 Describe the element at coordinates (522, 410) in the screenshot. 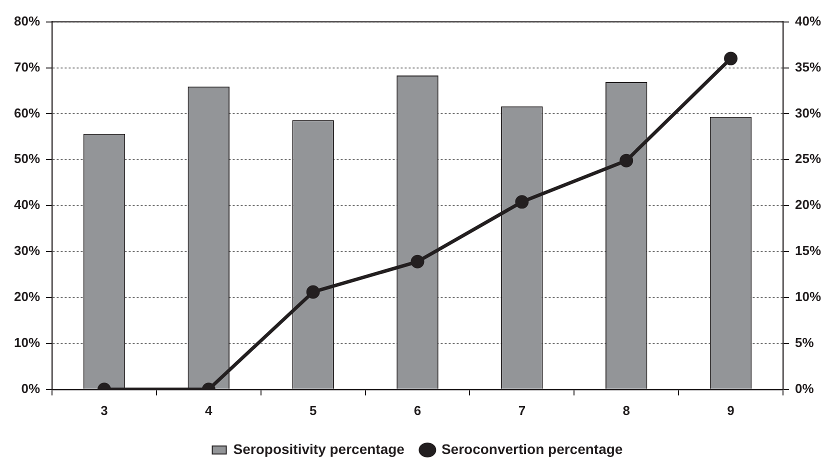

I see `x-tick-label: 7` at that location.